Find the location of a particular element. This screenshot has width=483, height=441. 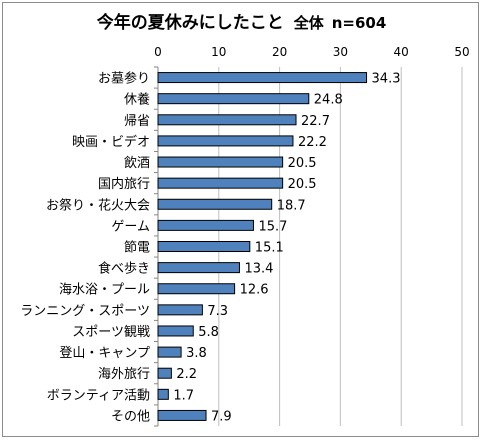

category-label: ゲーム is located at coordinates (130, 226).